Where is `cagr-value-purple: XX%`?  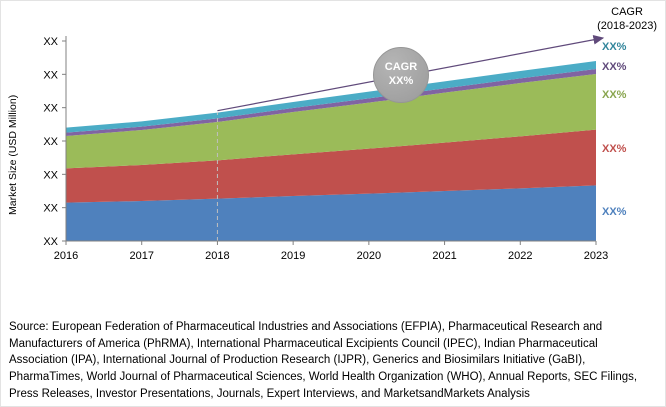 cagr-value-purple: XX% is located at coordinates (614, 67).